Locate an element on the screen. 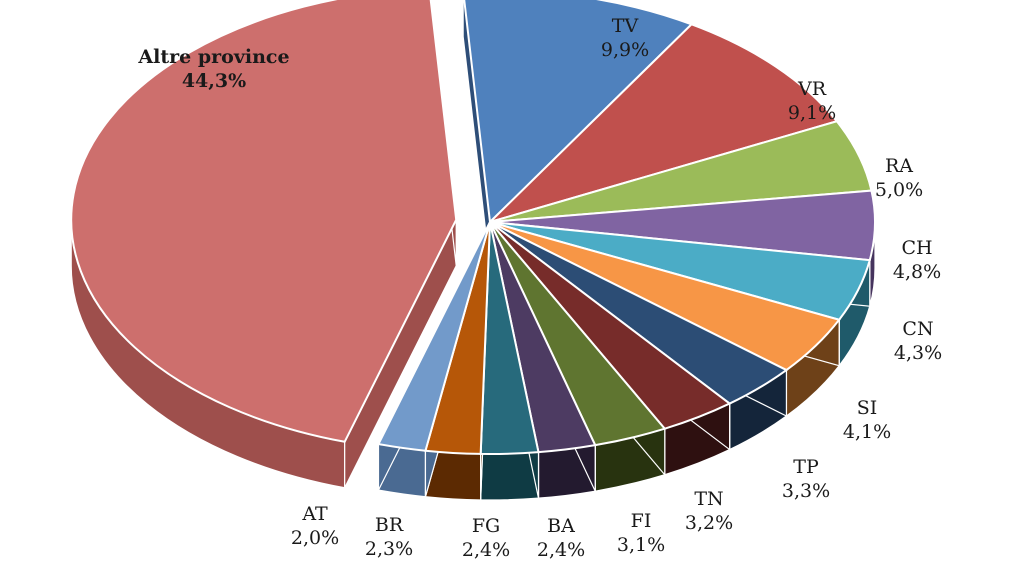 The width and height of the screenshot is (1024, 576). label-value-ch: 4,8% is located at coordinates (917, 272).